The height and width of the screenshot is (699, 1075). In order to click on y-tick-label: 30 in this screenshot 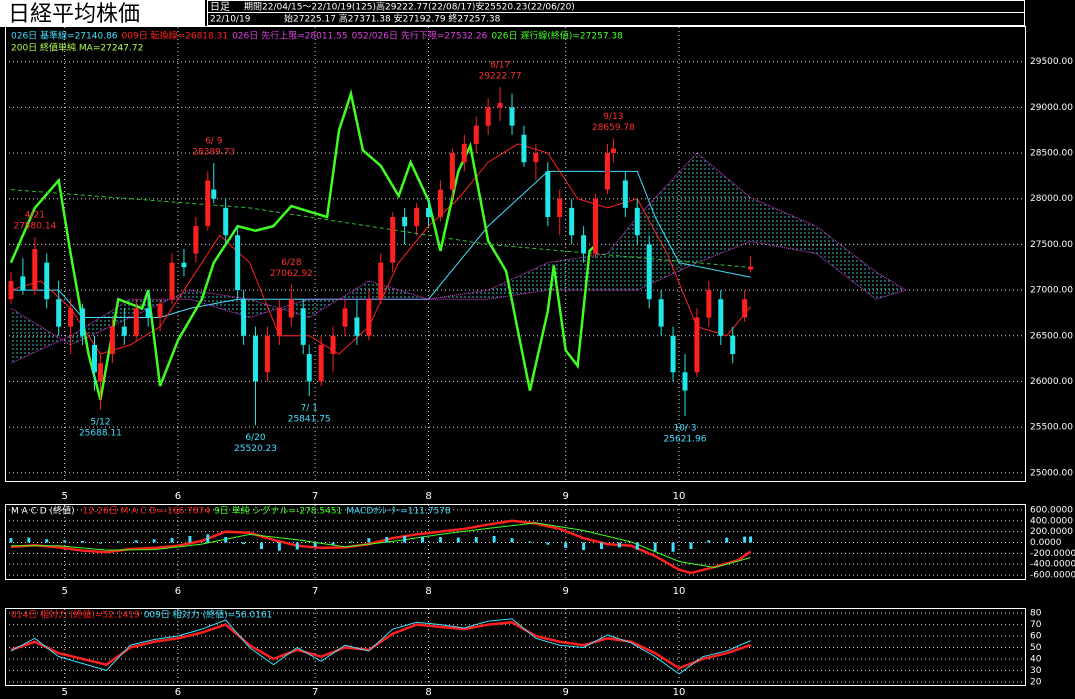, I will do `click(1036, 671)`.